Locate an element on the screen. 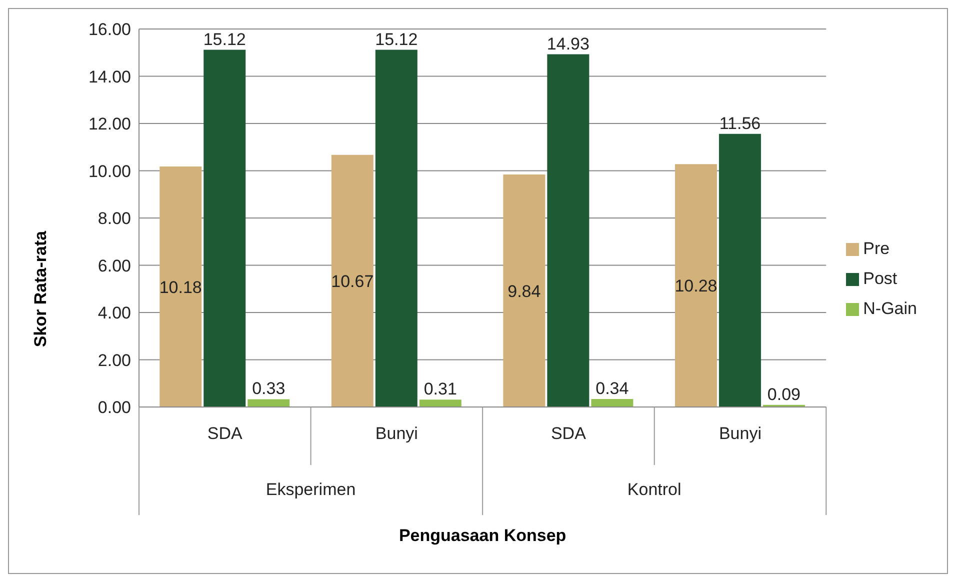 This screenshot has height=582, width=956. data-label: 9.84 is located at coordinates (524, 291).